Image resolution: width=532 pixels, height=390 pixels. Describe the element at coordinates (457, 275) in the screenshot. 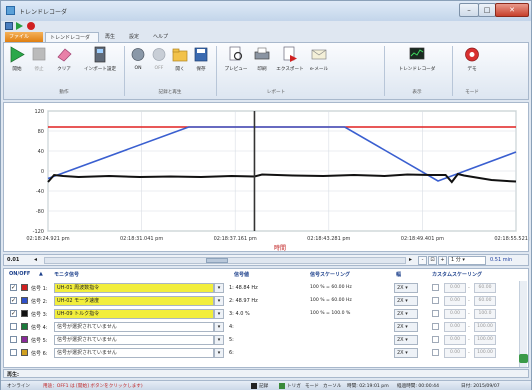

I see `col-custom-scaling: カスタムスケーリング` at that location.